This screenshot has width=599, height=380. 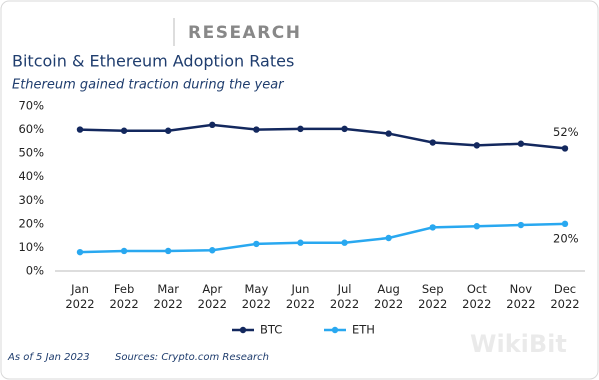 What do you see at coordinates (168, 296) in the screenshot?
I see `x-tick-label: Mar 2022` at bounding box center [168, 296].